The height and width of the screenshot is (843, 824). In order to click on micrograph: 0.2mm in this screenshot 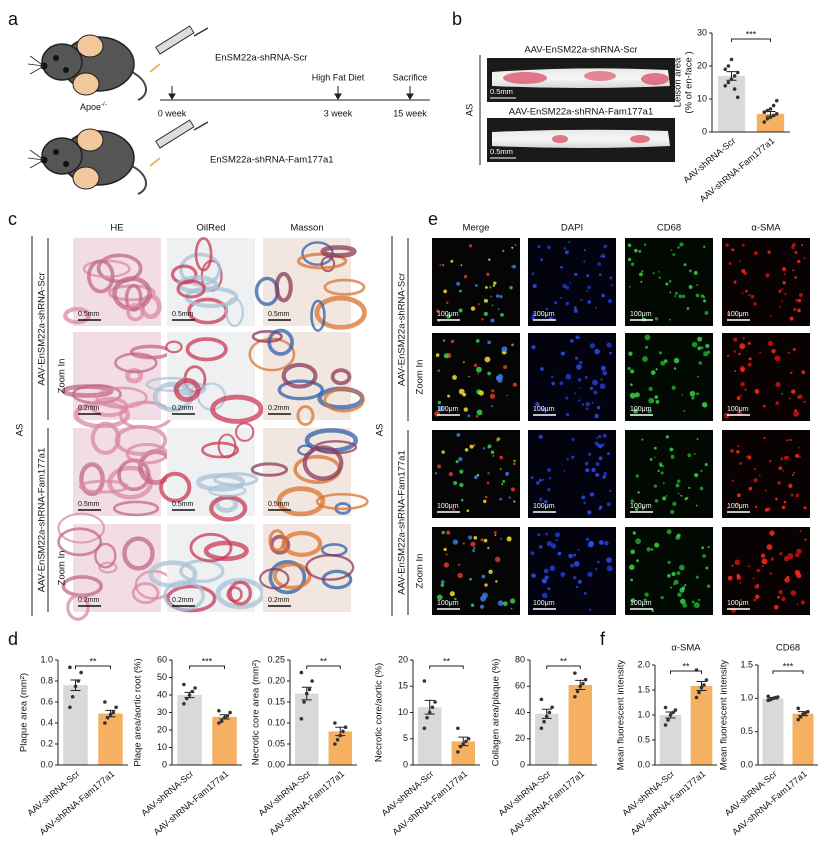, I will do `click(207, 568)`.